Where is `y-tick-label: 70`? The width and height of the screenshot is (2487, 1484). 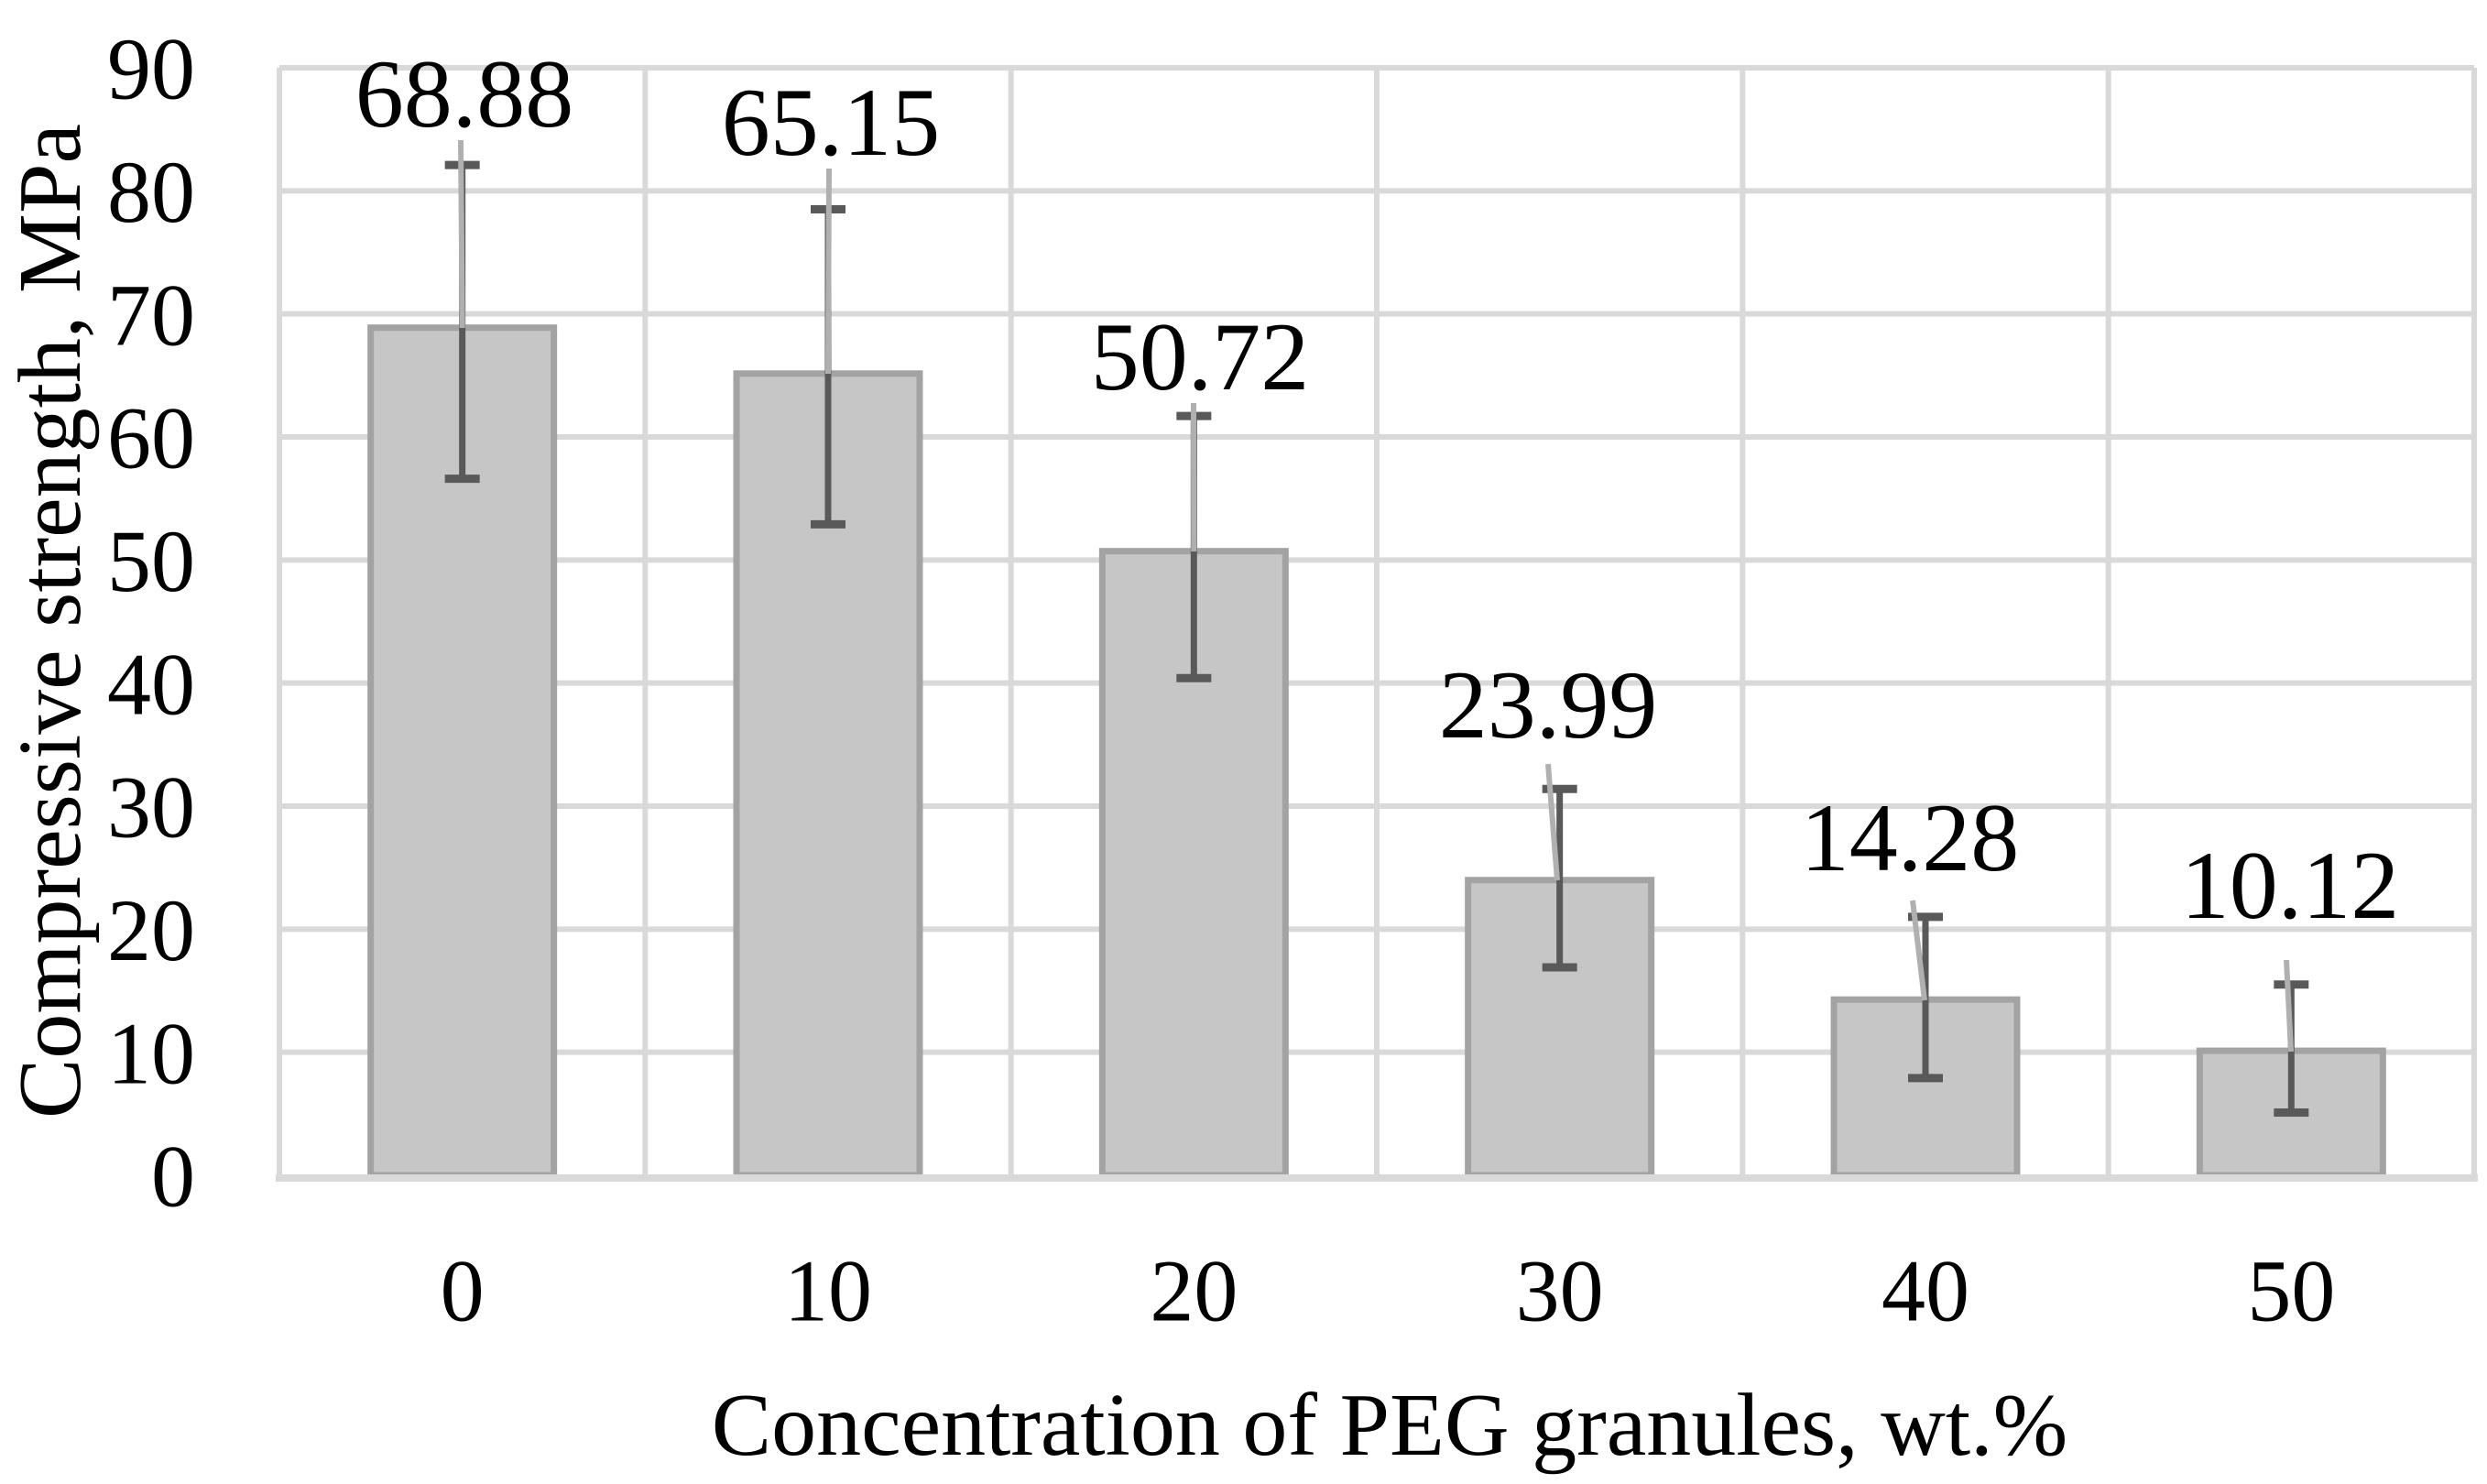 y-tick-label: 70 is located at coordinates (151, 315).